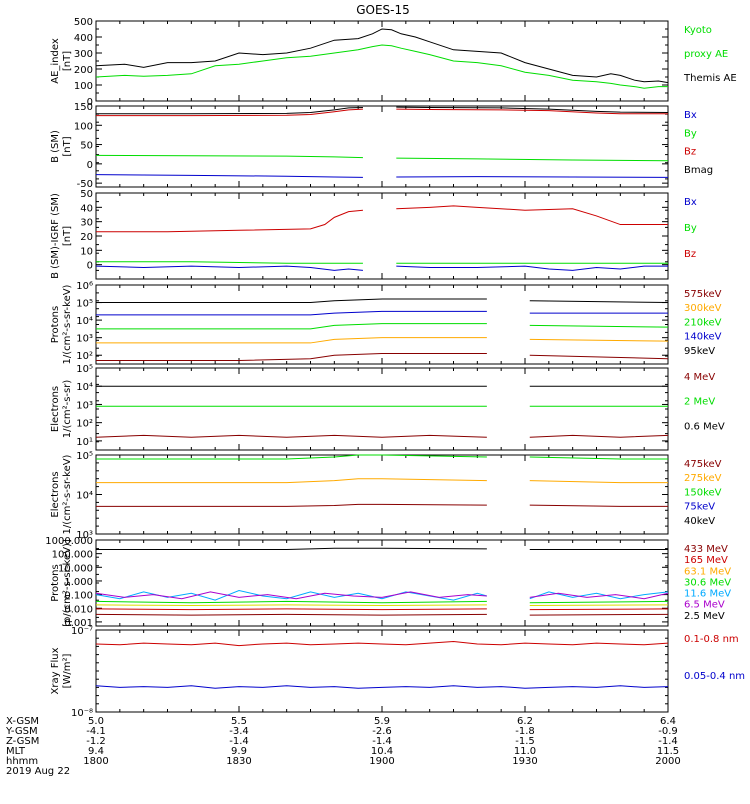 This screenshot has width=750, height=804. What do you see at coordinates (21, 731) in the screenshot?
I see `axis-row-label: Y-GSM` at bounding box center [21, 731].